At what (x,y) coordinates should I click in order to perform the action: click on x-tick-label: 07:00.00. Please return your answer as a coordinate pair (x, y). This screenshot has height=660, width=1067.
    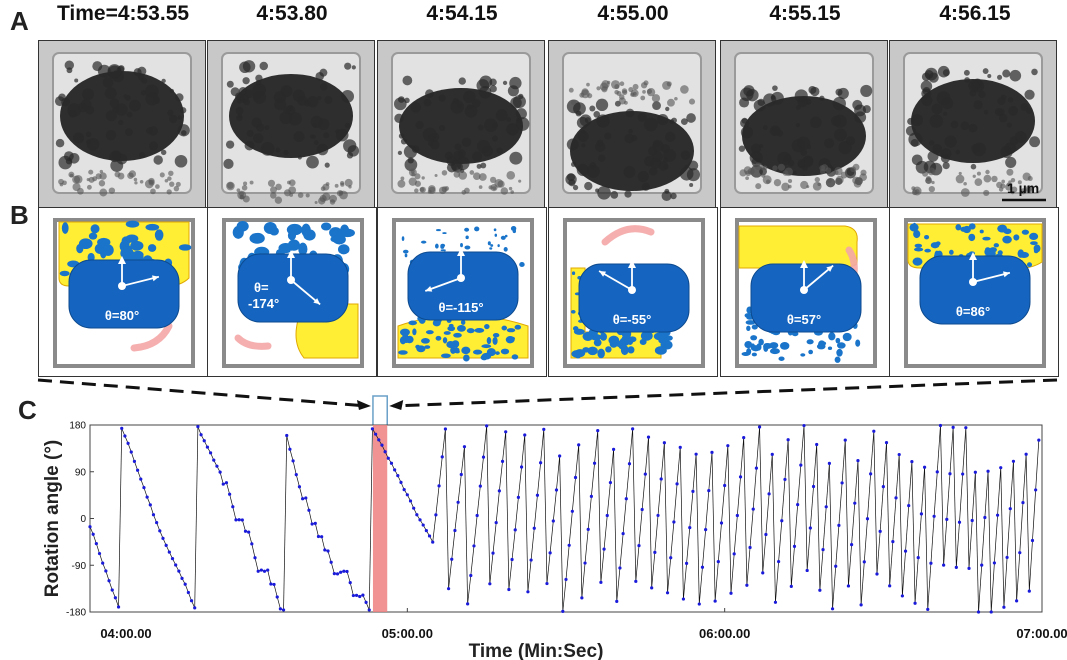
    Looking at the image, I should click on (1041, 633).